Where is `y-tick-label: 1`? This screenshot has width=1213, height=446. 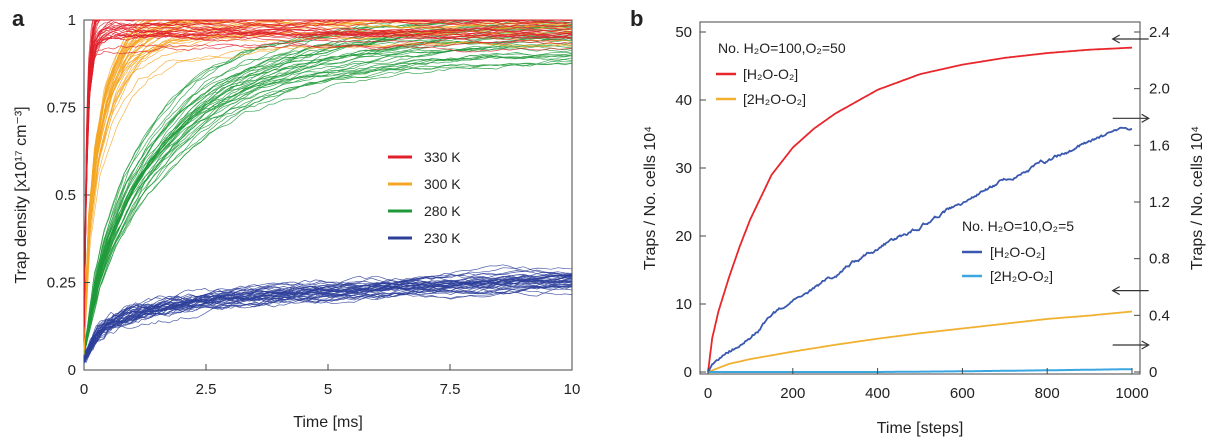
y-tick-label: 1 is located at coordinates (72, 20).